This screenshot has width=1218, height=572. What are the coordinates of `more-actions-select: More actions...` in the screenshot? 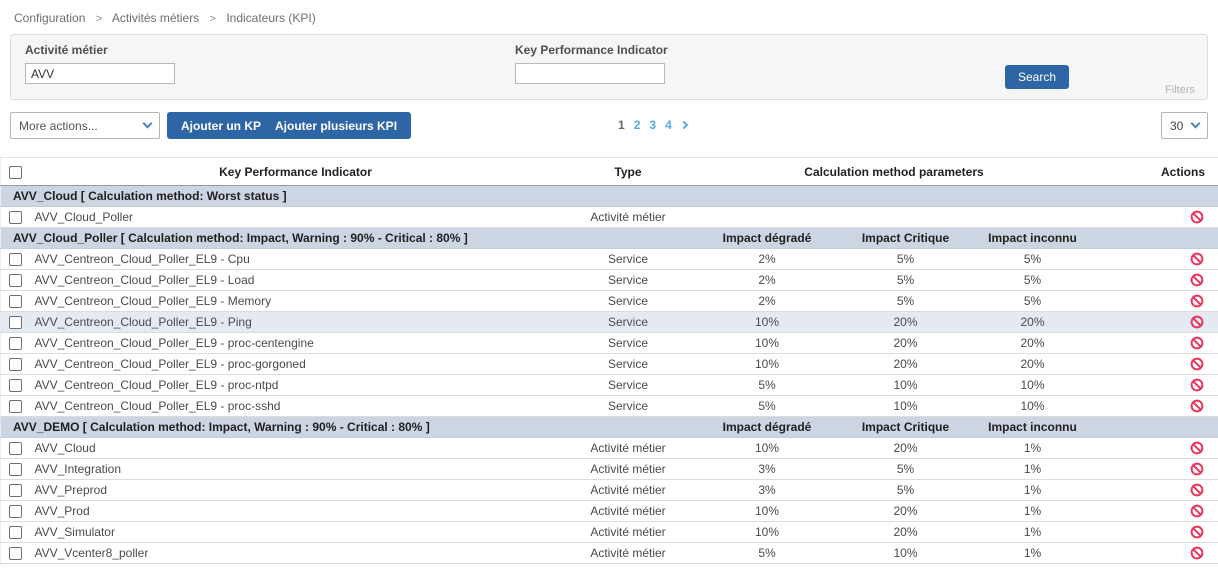 It's located at (85, 125).